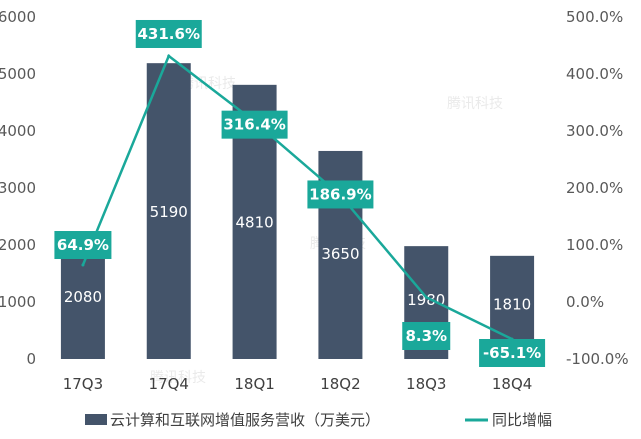 Image resolution: width=641 pixels, height=439 pixels. I want to click on bar-value-label: 1810, so click(512, 304).